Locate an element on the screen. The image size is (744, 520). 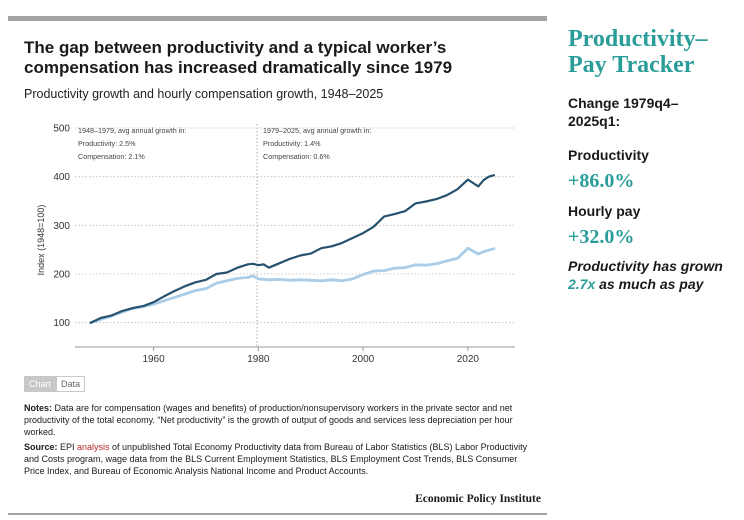
tracker-title-line2: Pay Tracker is located at coordinates (631, 65).